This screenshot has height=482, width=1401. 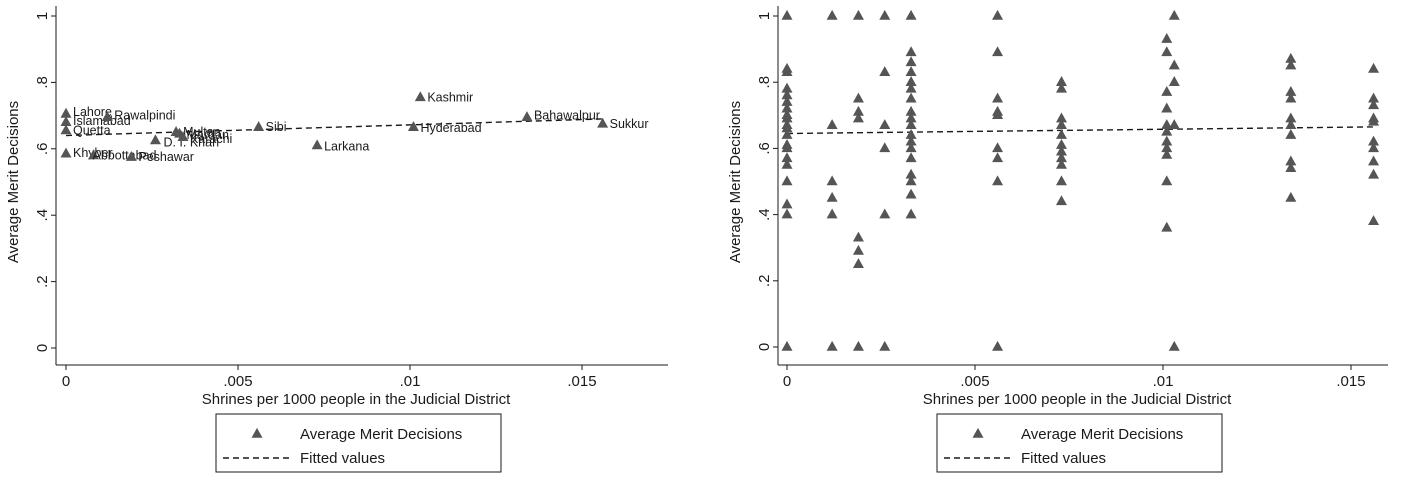 I want to click on data-point-label: Mardan, so click(x=208, y=135).